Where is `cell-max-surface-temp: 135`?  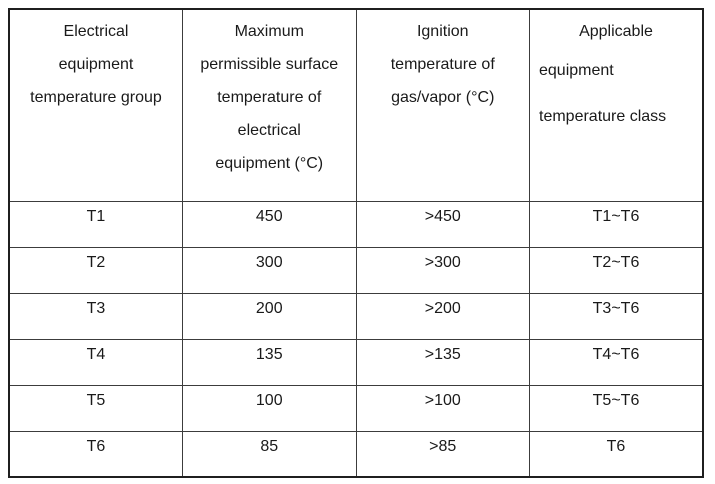
cell-max-surface-temp: 135 is located at coordinates (269, 362).